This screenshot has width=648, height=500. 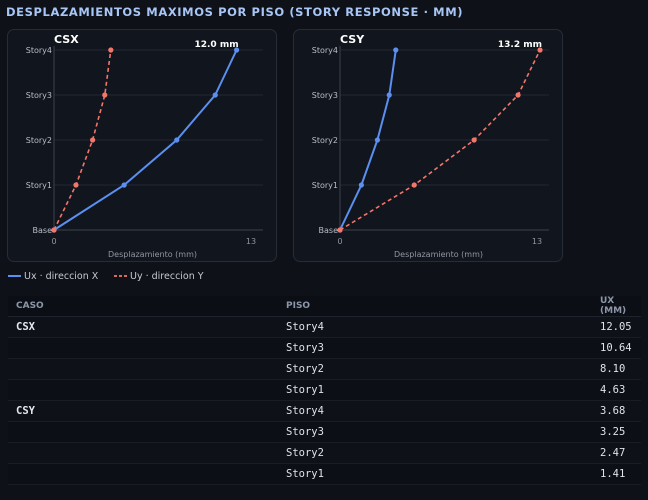 What do you see at coordinates (616, 453) in the screenshot?
I see `cell-ux: 2.47` at bounding box center [616, 453].